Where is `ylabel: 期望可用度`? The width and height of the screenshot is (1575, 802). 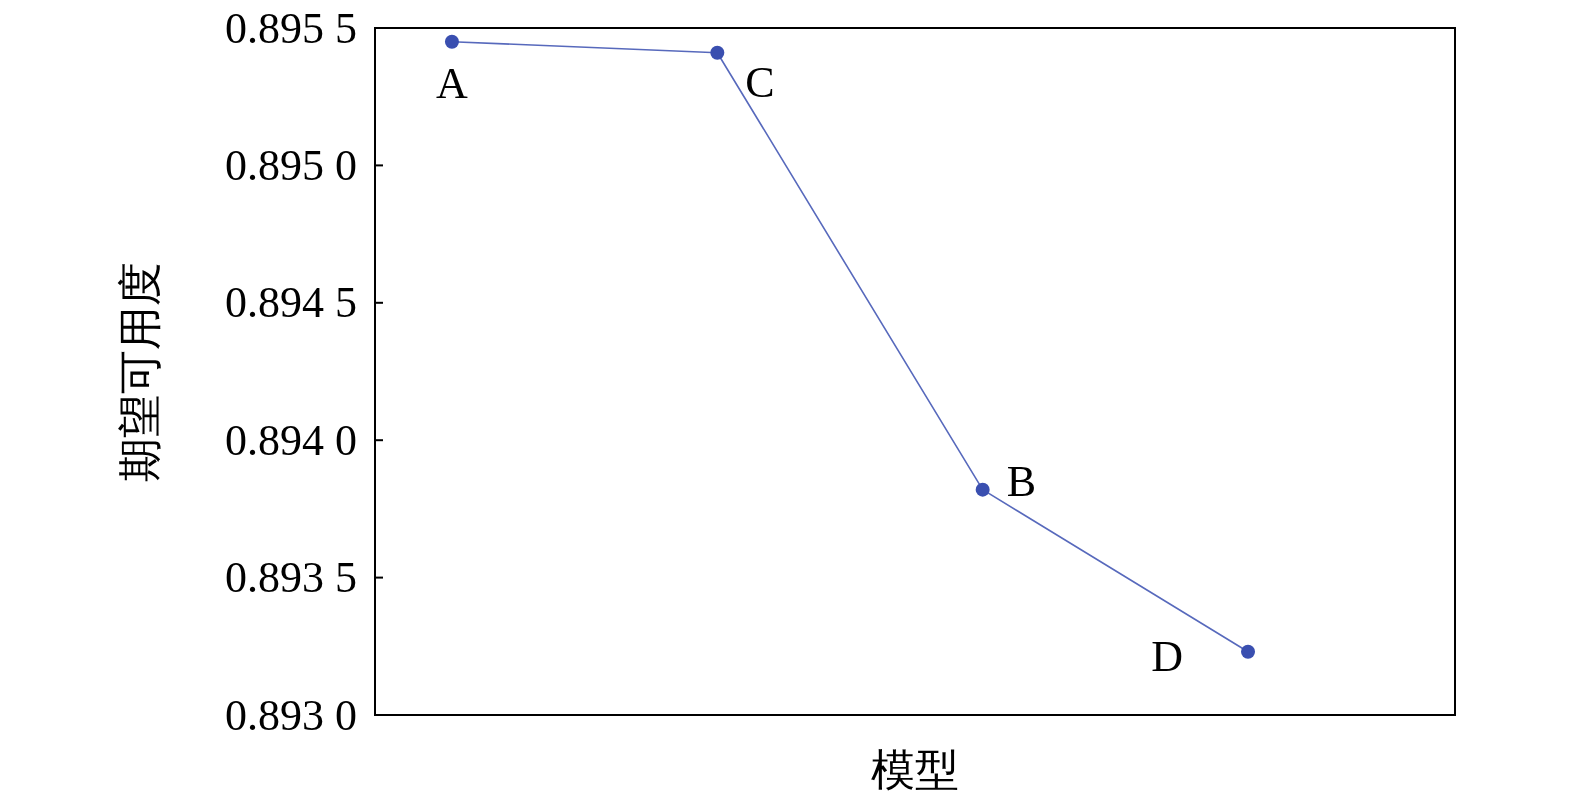 ylabel: 期望可用度 is located at coordinates (140, 371).